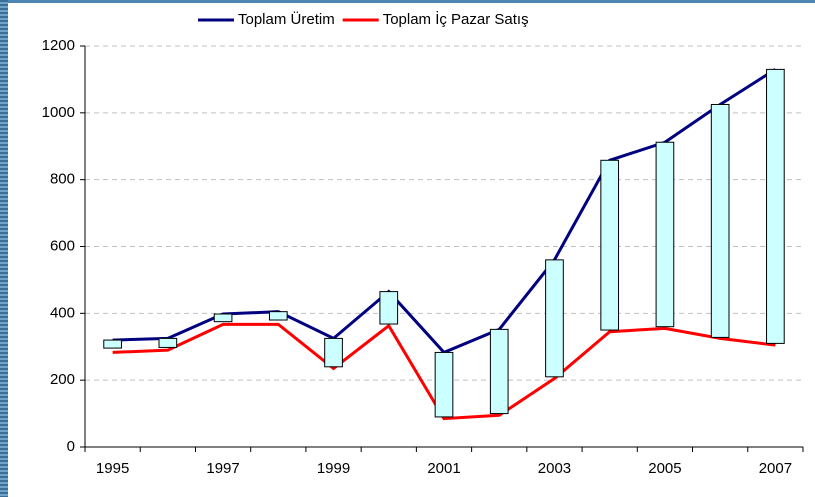 Image resolution: width=815 pixels, height=497 pixels. Describe the element at coordinates (664, 468) in the screenshot. I see `x-tick-label: 2005` at that location.